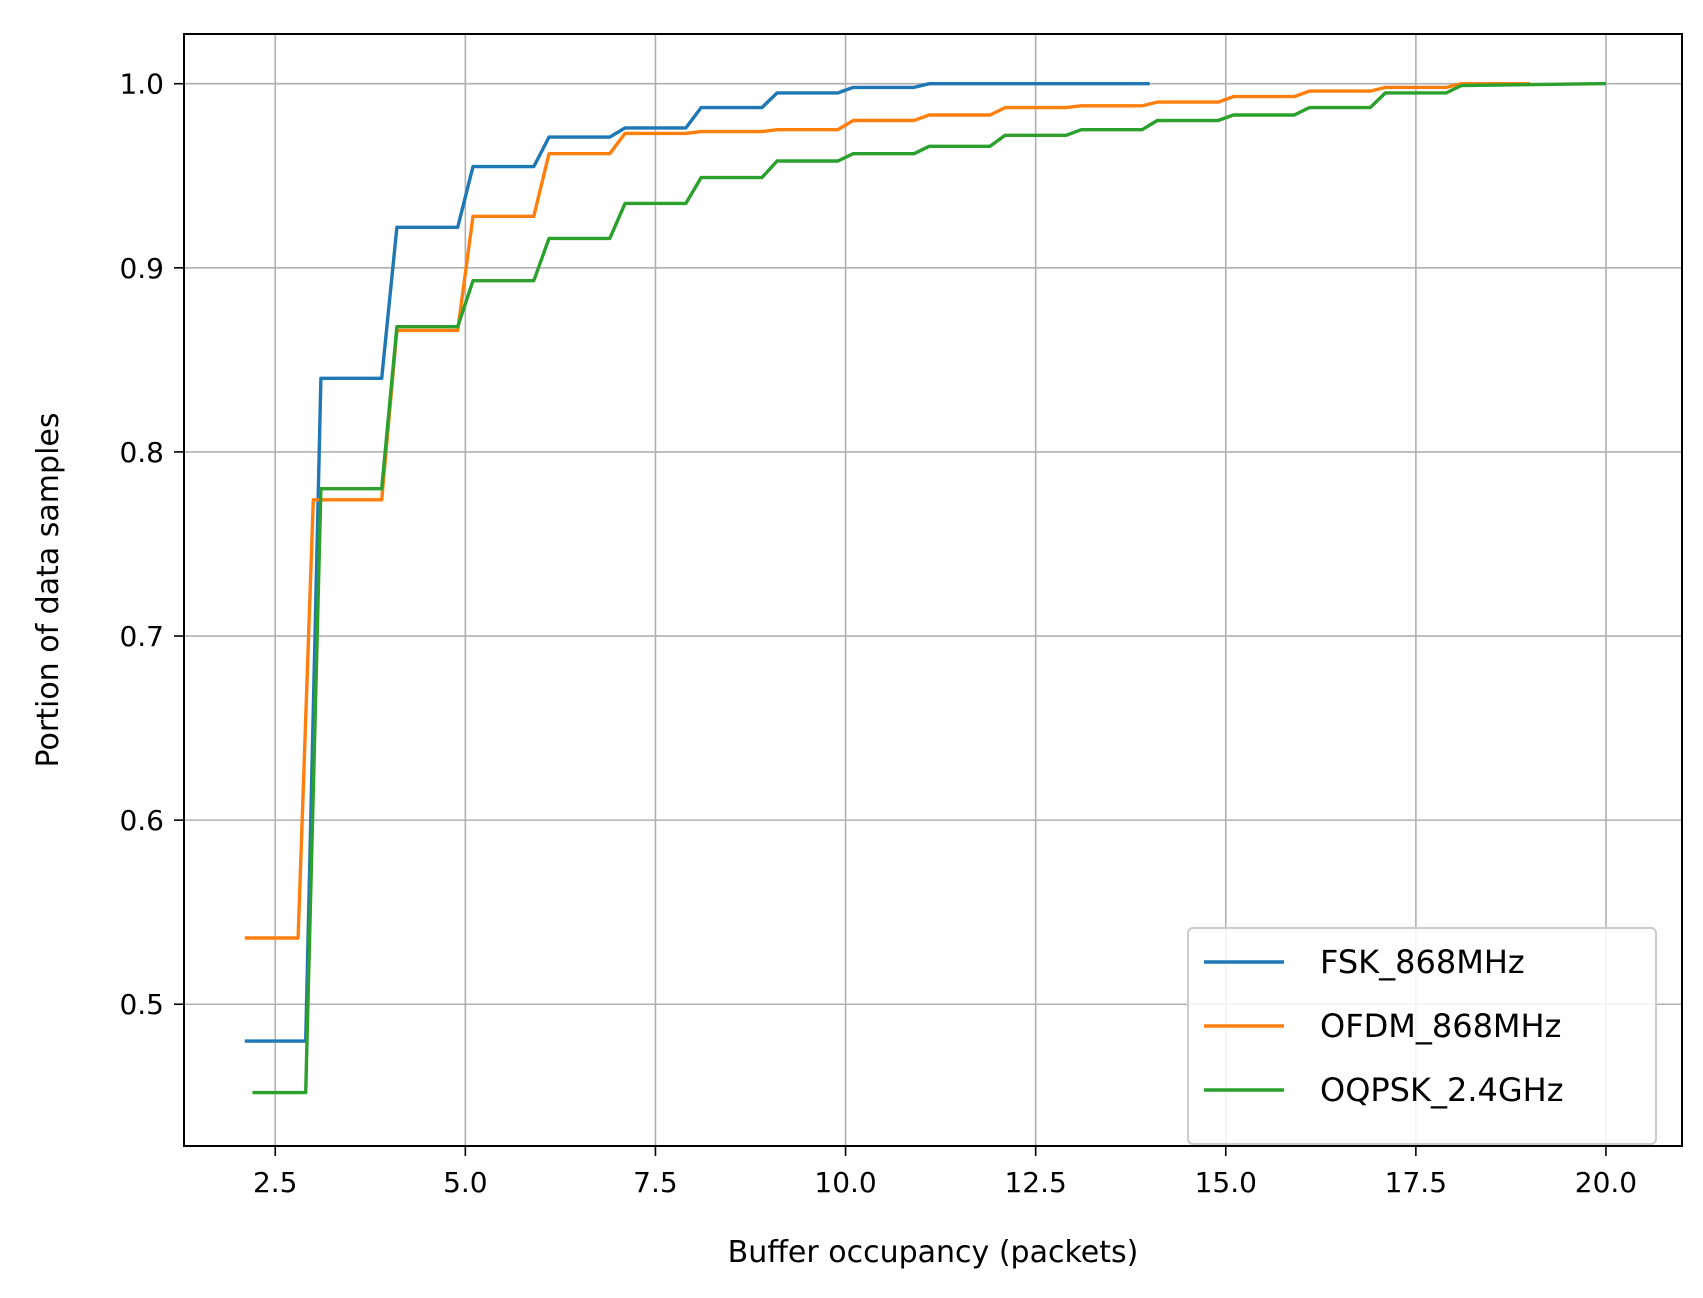 The width and height of the screenshot is (1703, 1298). Describe the element at coordinates (655, 1182) in the screenshot. I see `x-tick-label: 7.5` at that location.